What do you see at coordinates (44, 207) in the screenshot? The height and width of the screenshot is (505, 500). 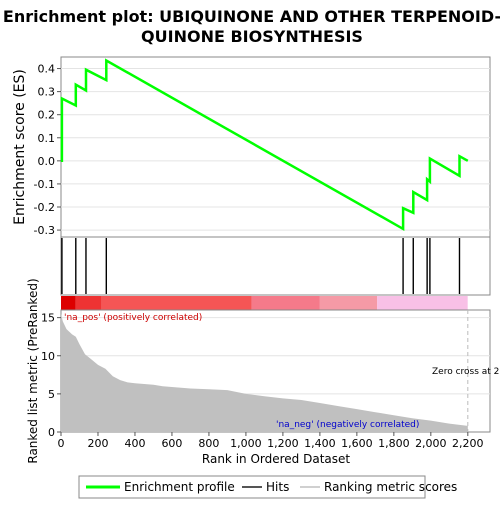 I see `es-y-tick-label: -0.2` at bounding box center [44, 207].